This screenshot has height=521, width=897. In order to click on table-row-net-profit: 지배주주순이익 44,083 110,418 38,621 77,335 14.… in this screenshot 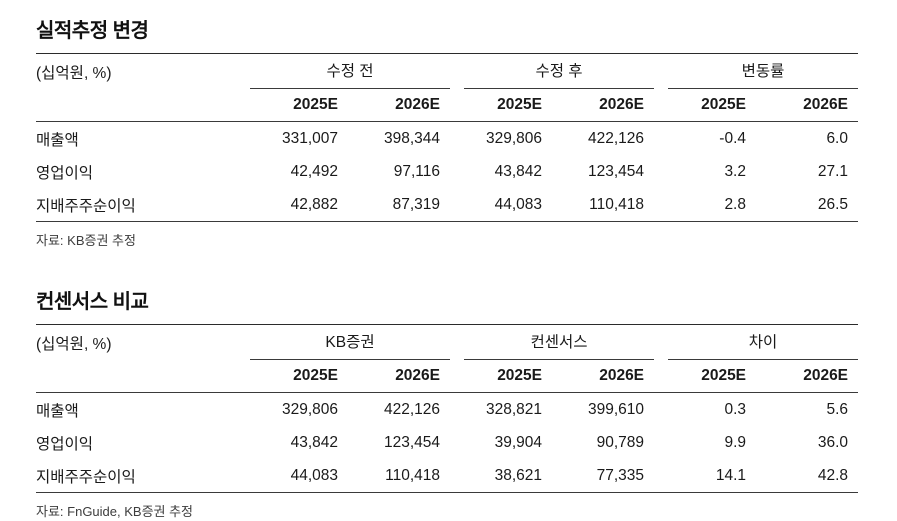, I will do `click(447, 476)`.